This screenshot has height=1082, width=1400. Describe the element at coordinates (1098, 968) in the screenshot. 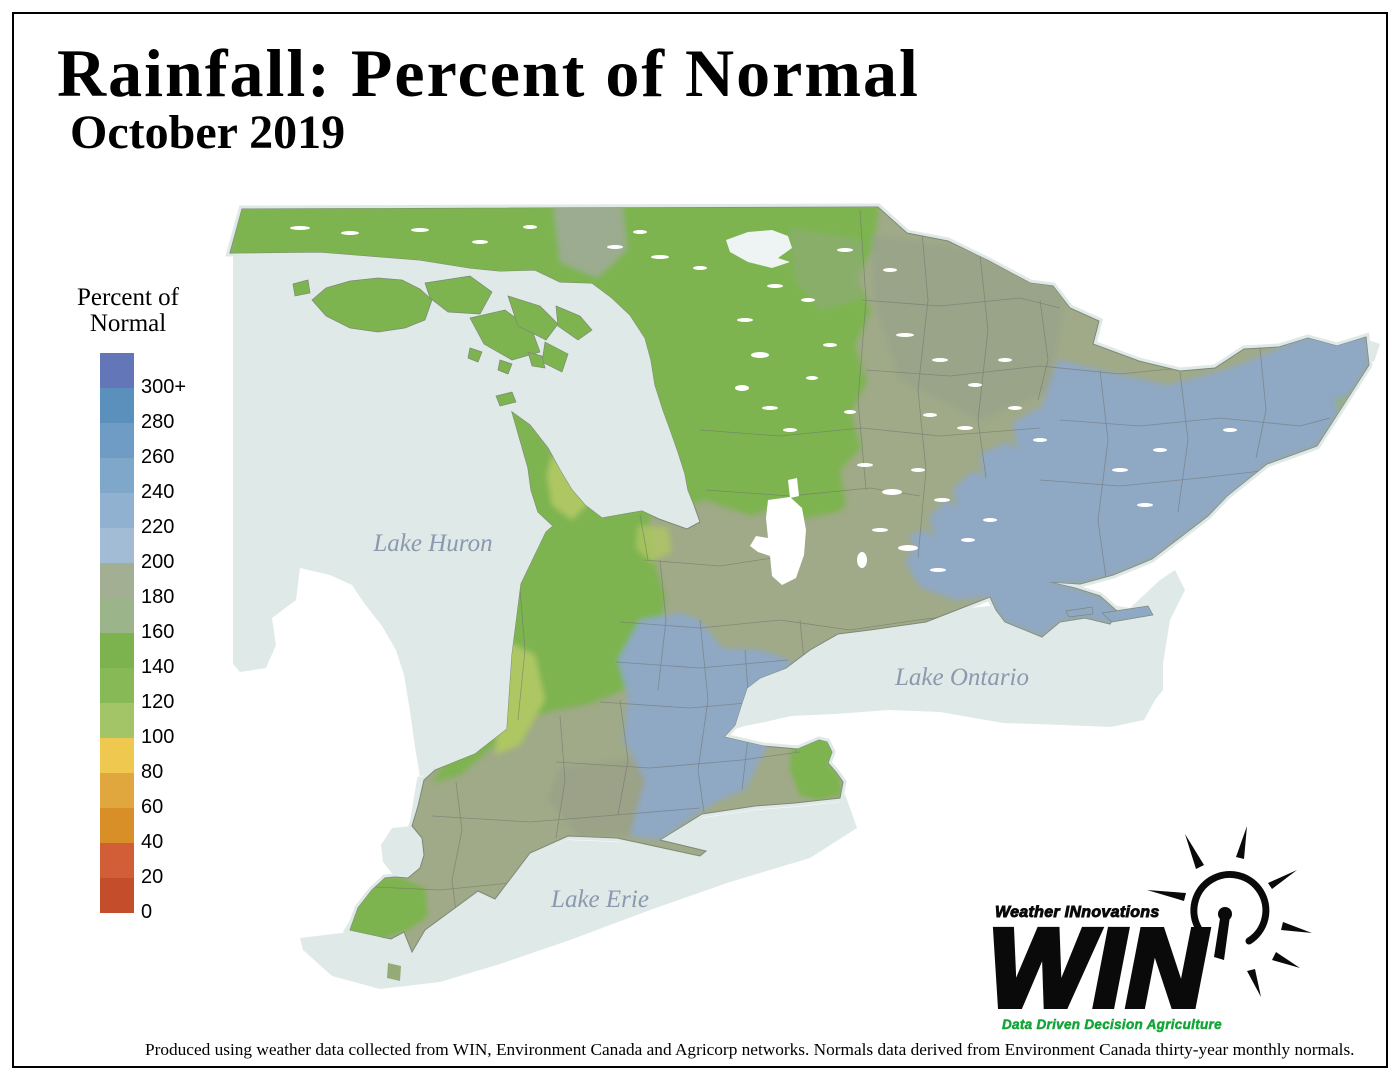

I see `svg-text: WIN` at that location.